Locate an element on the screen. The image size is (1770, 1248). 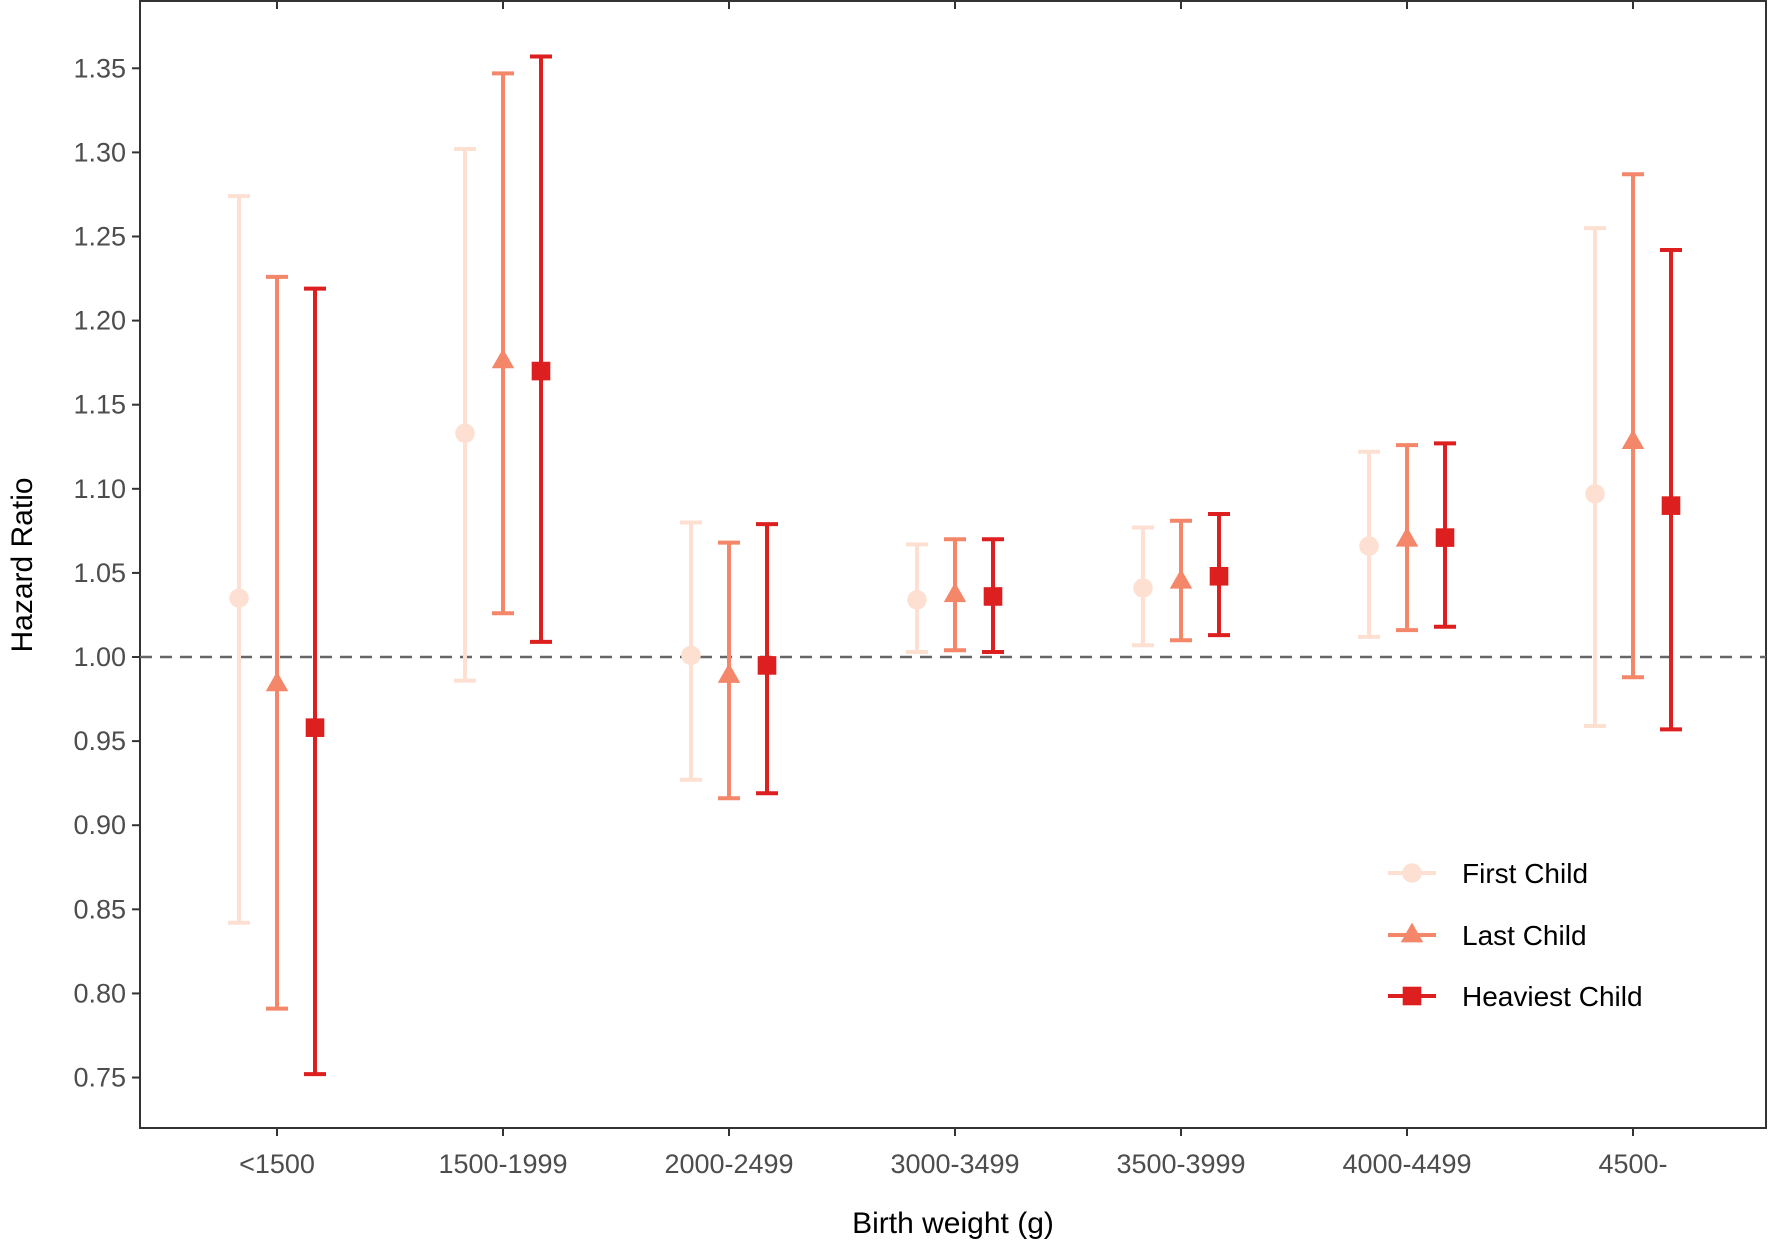
x-tick-label: 4000-4499 is located at coordinates (1406, 1164).